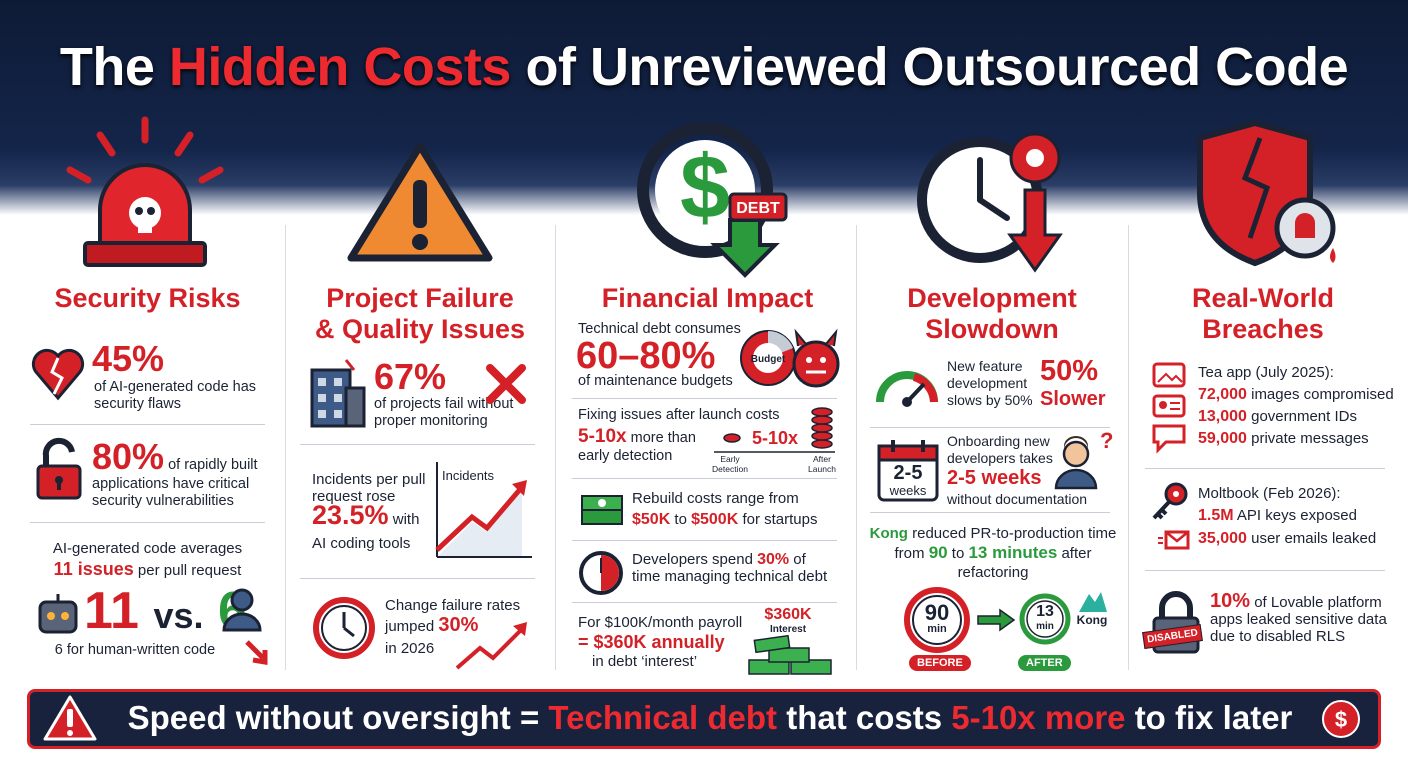  I want to click on breach-line: 35,000 user emails leaked, so click(1287, 538).